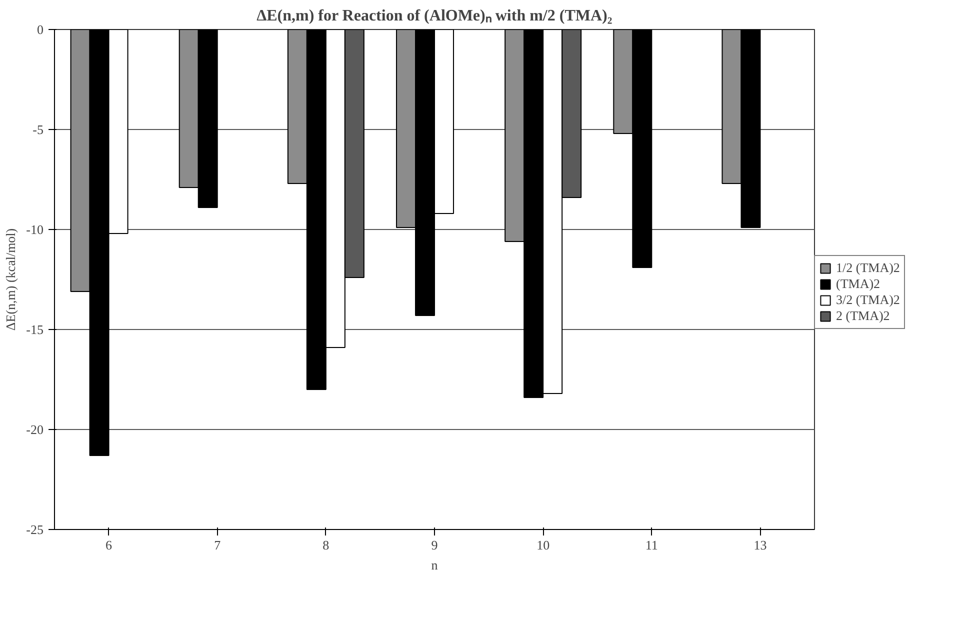  I want to click on x-tick-label: 8, so click(326, 545).